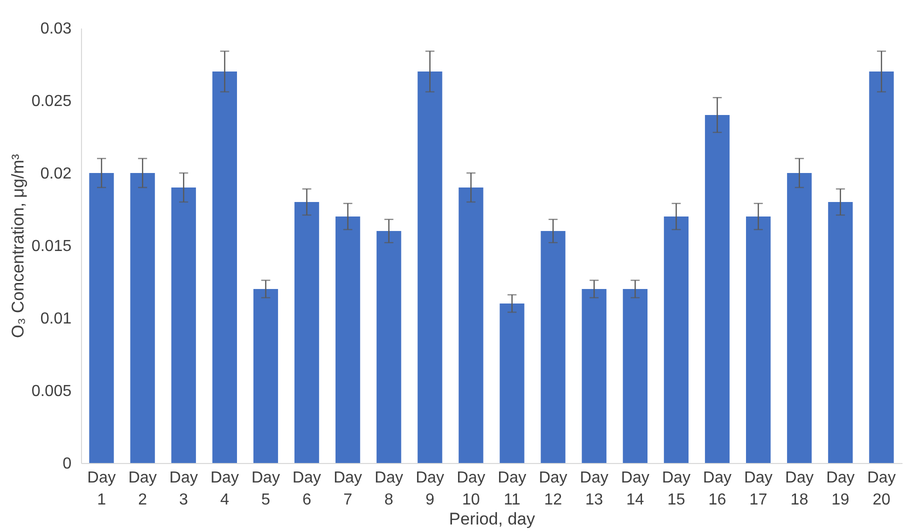 The height and width of the screenshot is (531, 904). What do you see at coordinates (758, 489) in the screenshot?
I see `x-tick-label: Day 17` at bounding box center [758, 489].